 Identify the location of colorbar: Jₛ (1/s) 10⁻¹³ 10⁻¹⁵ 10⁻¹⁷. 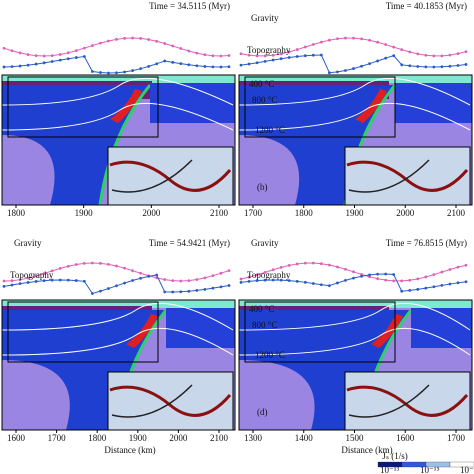
(425, 462).